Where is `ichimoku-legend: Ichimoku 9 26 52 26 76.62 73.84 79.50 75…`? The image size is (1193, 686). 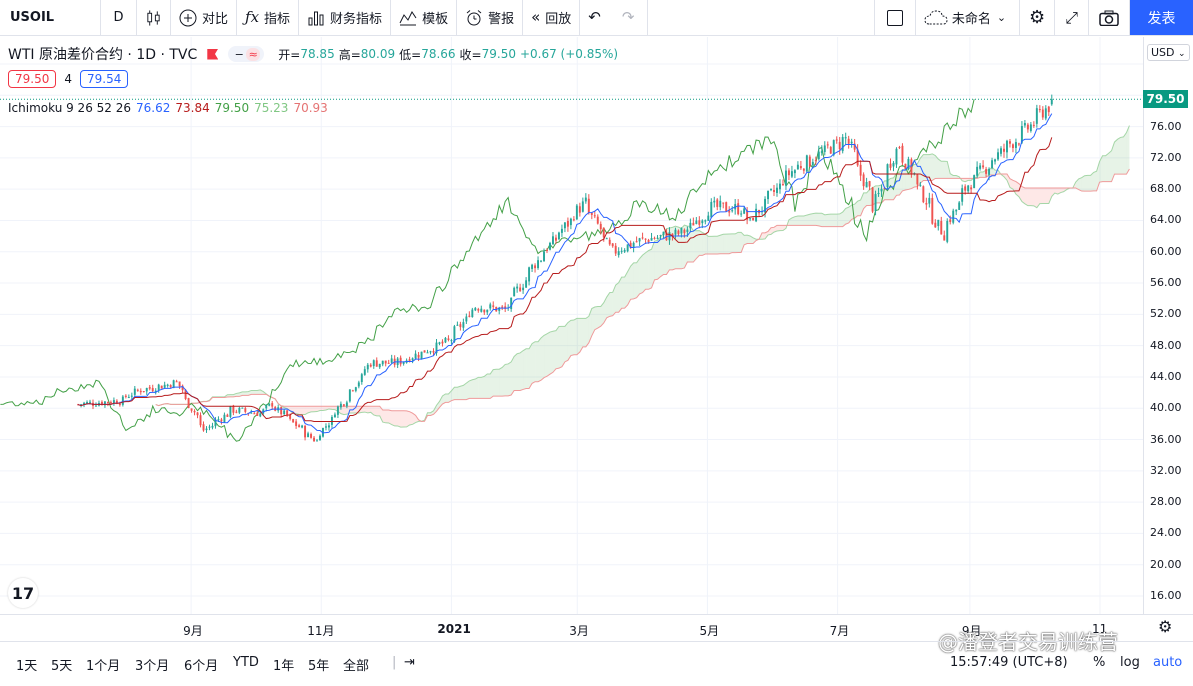 ichimoku-legend: Ichimoku 9 26 52 26 76.62 73.84 79.50 75… is located at coordinates (170, 108).